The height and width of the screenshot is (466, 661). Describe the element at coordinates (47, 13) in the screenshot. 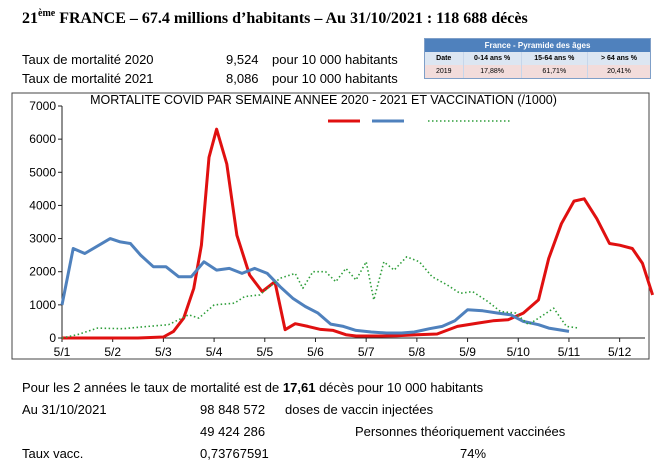

I see `title-rank-suffix: ème` at that location.